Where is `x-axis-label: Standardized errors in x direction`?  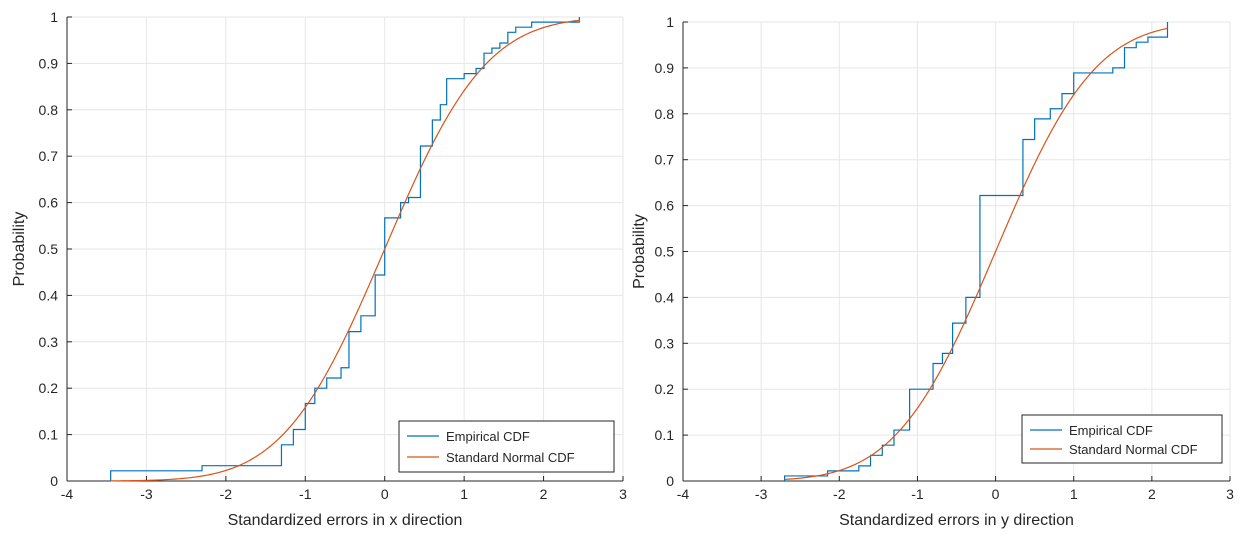
x-axis-label: Standardized errors in x direction is located at coordinates (345, 520).